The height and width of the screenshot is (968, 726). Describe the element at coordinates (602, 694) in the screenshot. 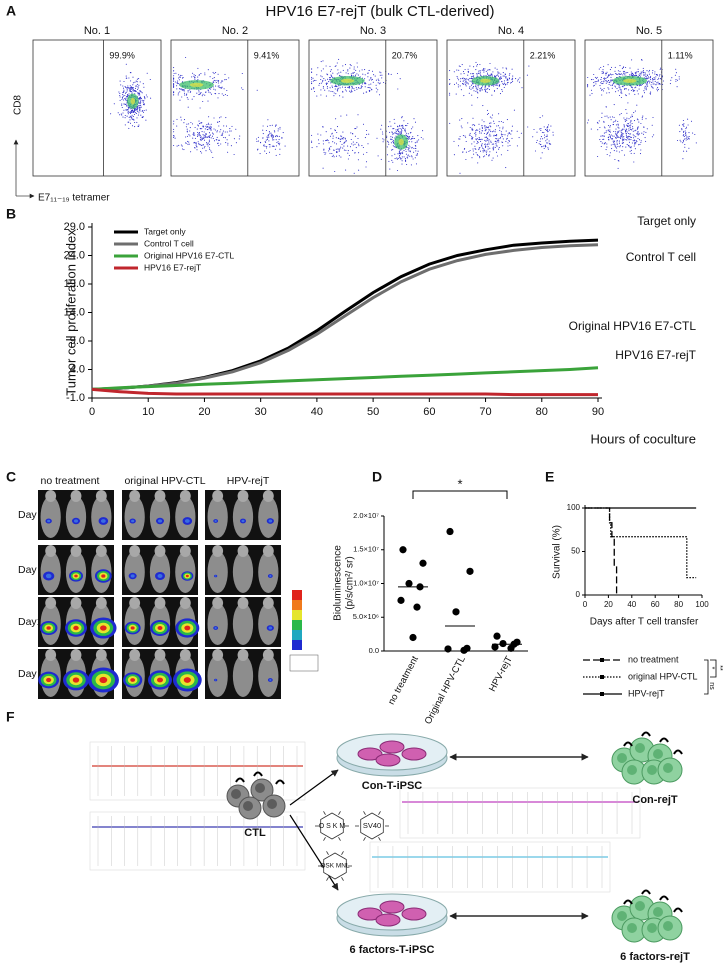

I see `legend-marker` at that location.